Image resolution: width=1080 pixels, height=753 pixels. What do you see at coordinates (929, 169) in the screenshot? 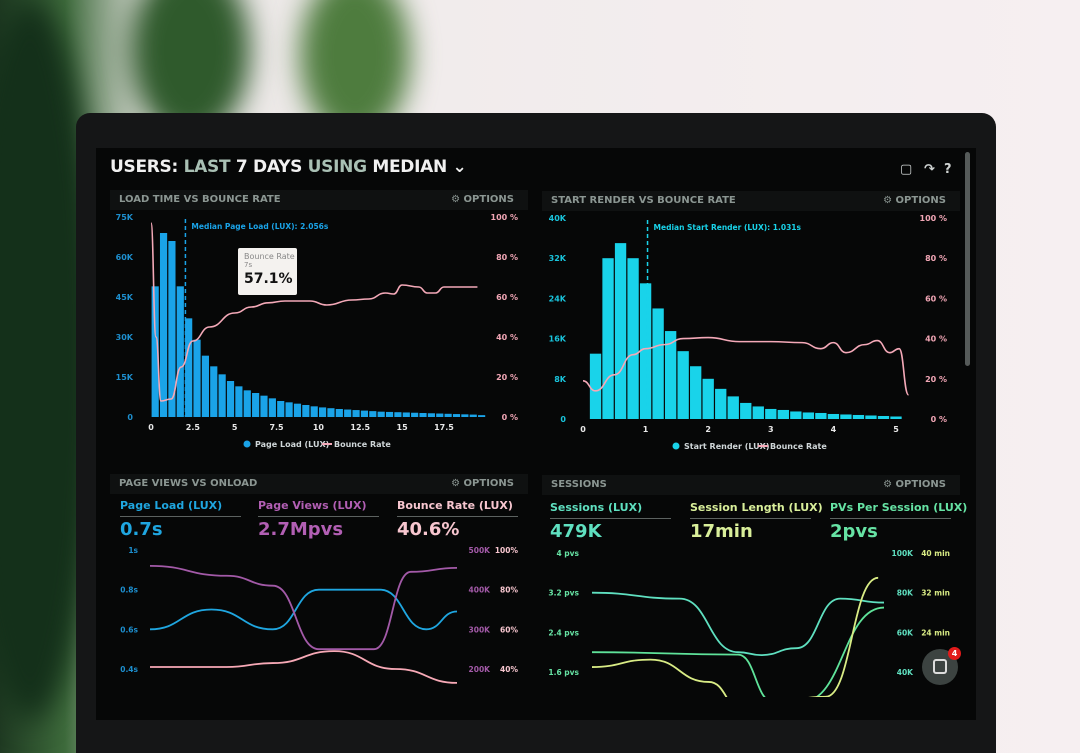
I see `share-icon: ↷` at bounding box center [929, 169].